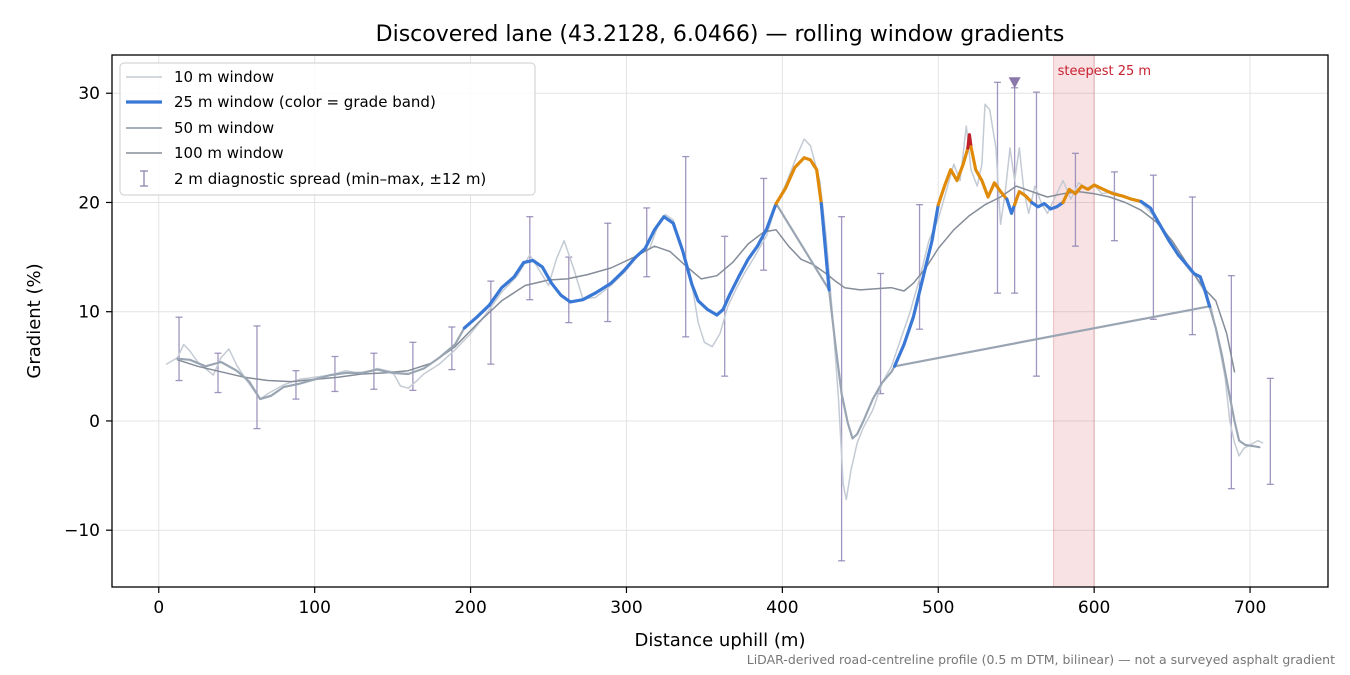 The width and height of the screenshot is (1350, 675). I want to click on legend-label-10m: 10 m window, so click(224, 77).